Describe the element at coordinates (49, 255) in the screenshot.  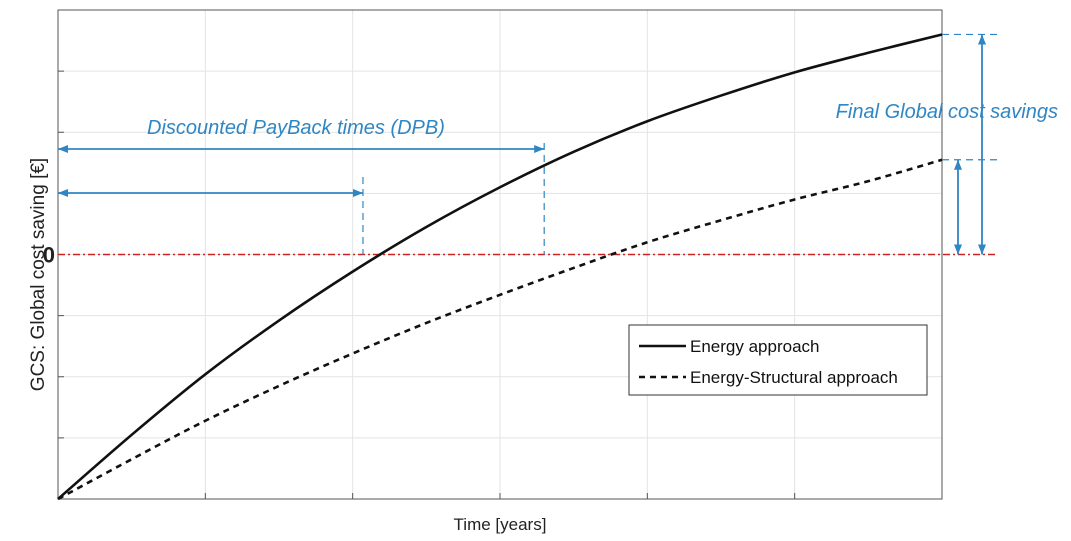
I see `zero-tick-label: 0` at that location.